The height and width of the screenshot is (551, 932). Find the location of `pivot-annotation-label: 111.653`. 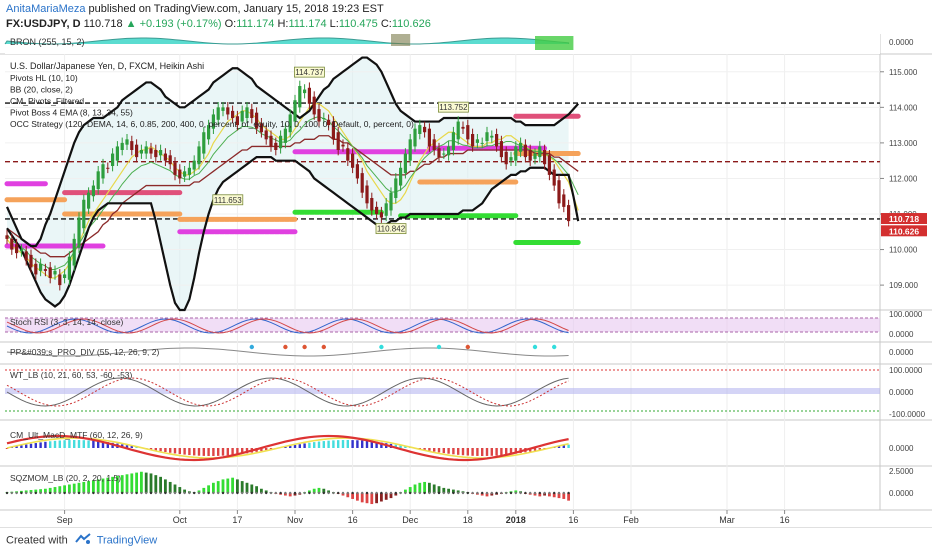

pivot-annotation-label: 111.653 is located at coordinates (228, 200).